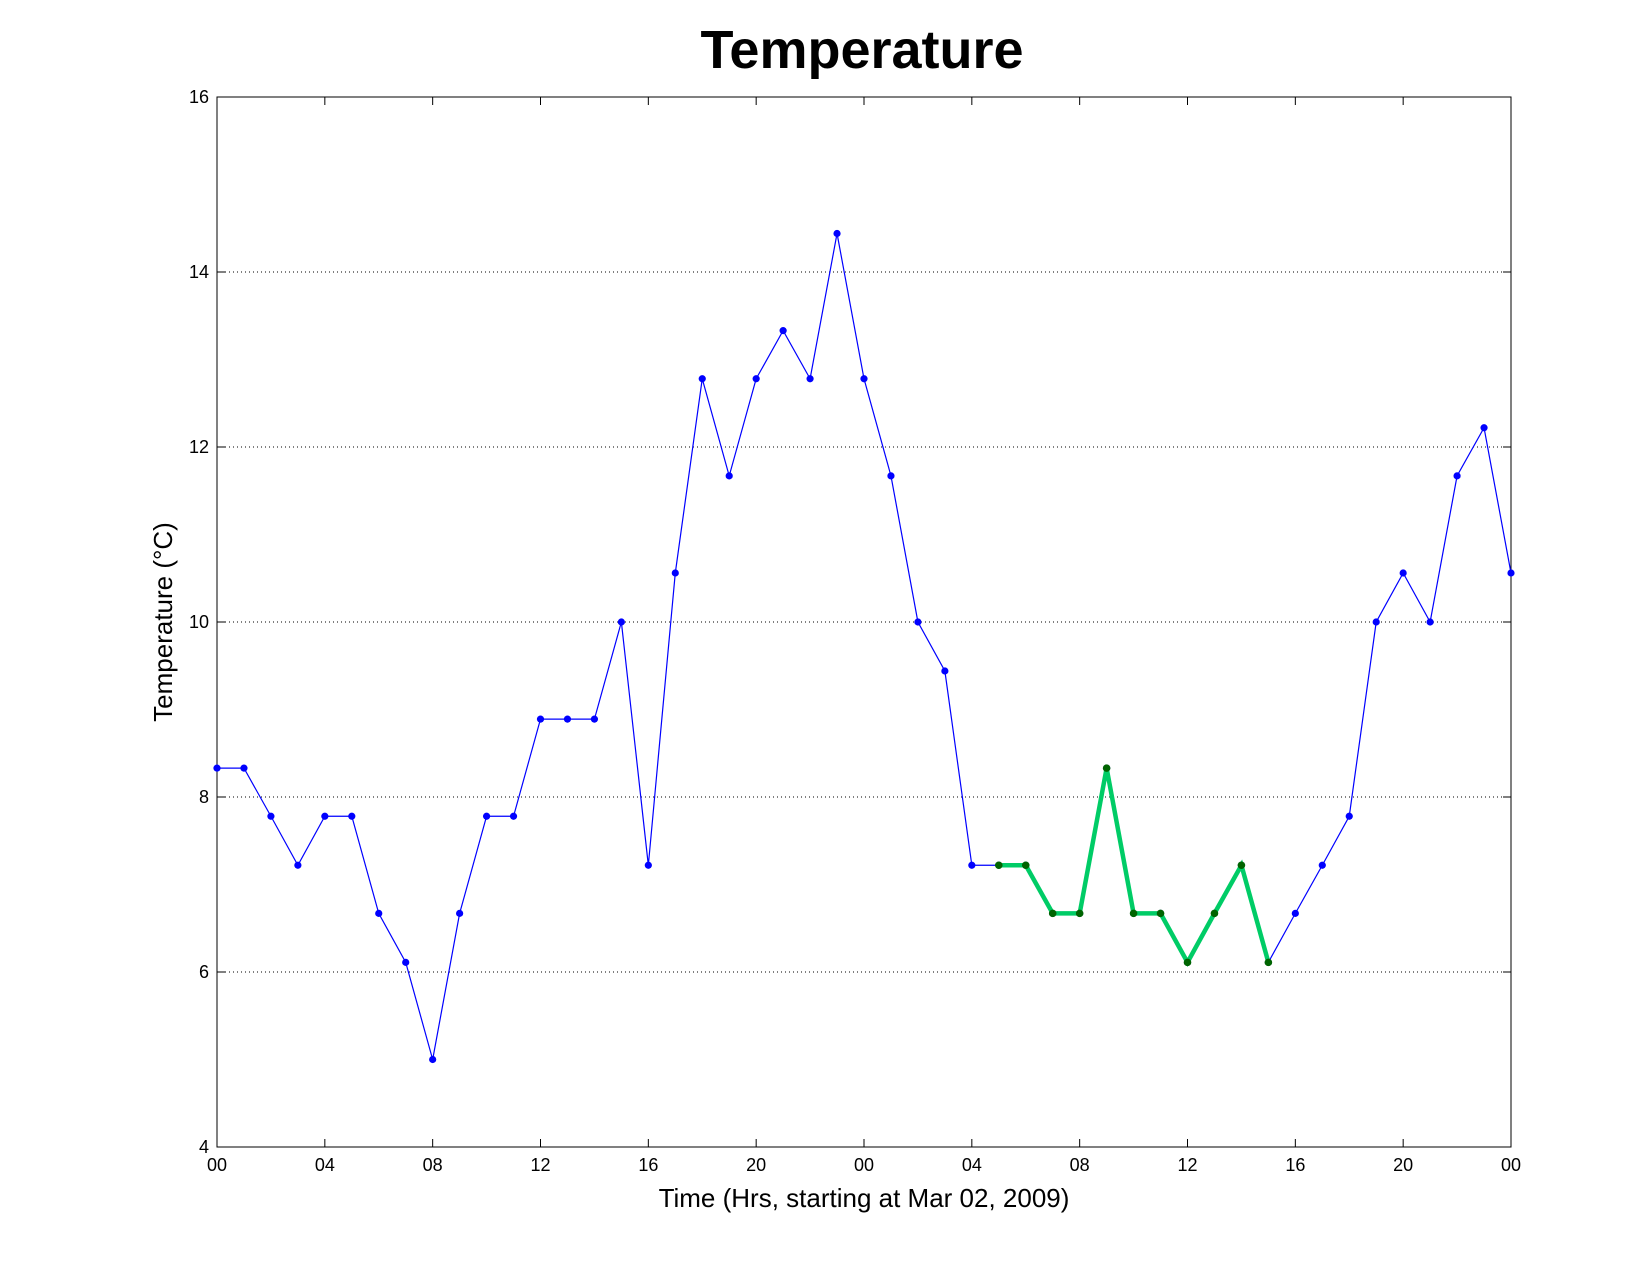  I want to click on y-tick-label: 16, so click(199, 97).